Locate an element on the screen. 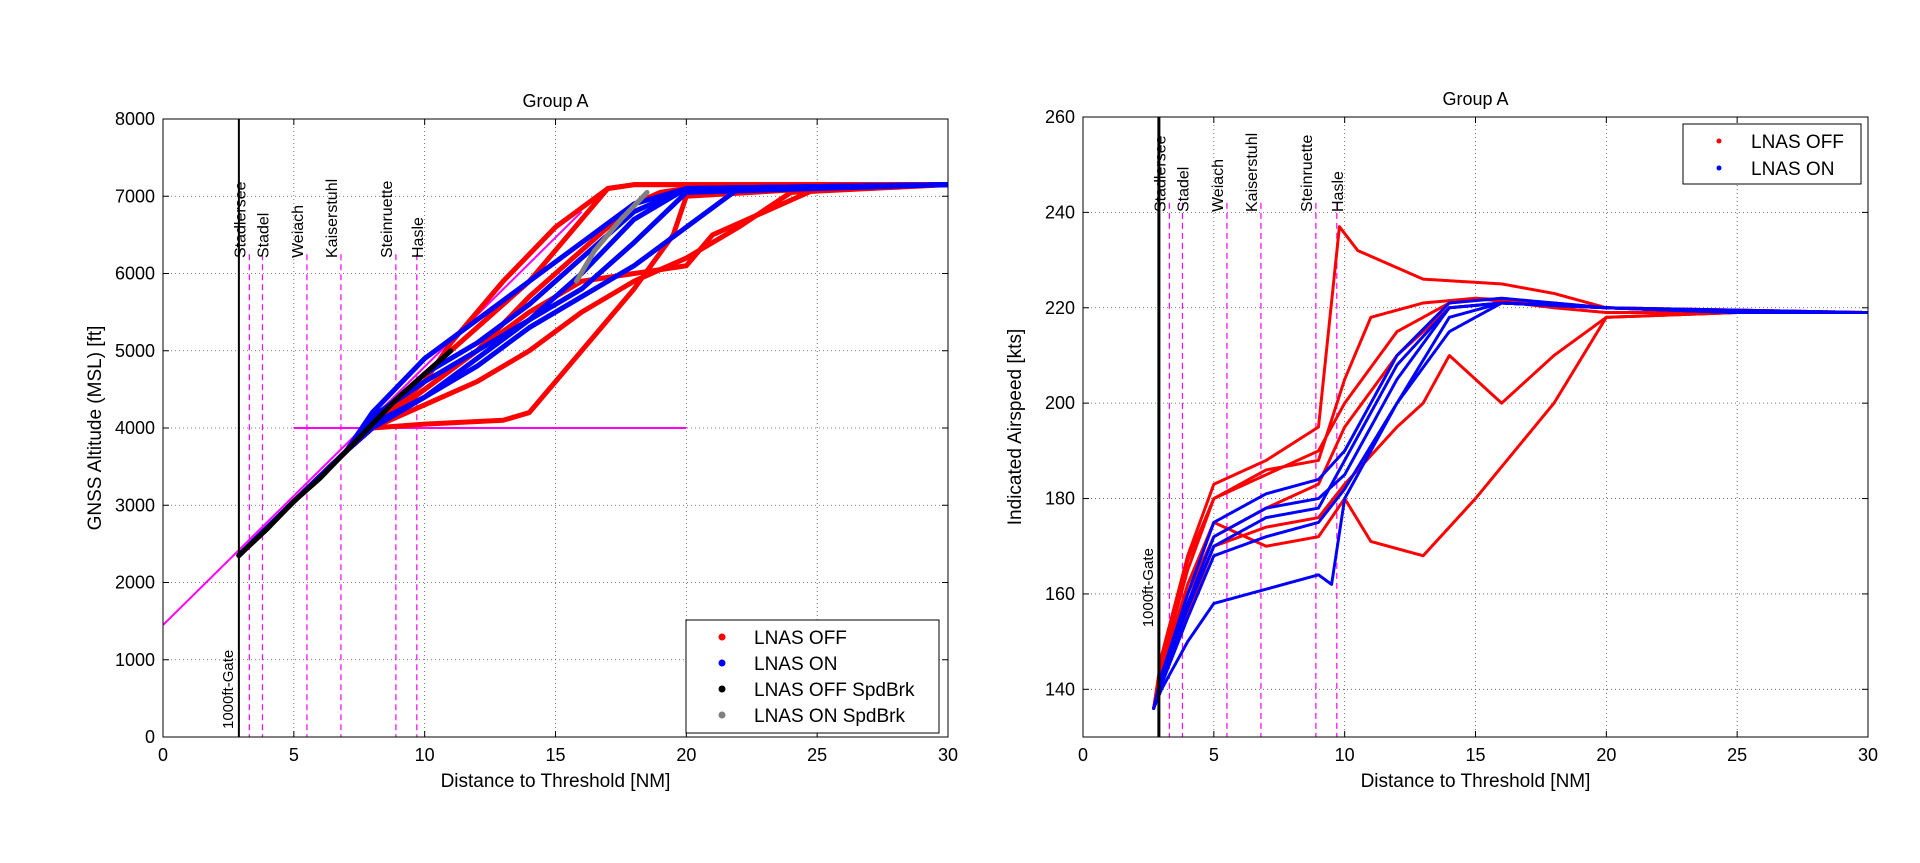  y-tick-label: 240 is located at coordinates (1060, 212).